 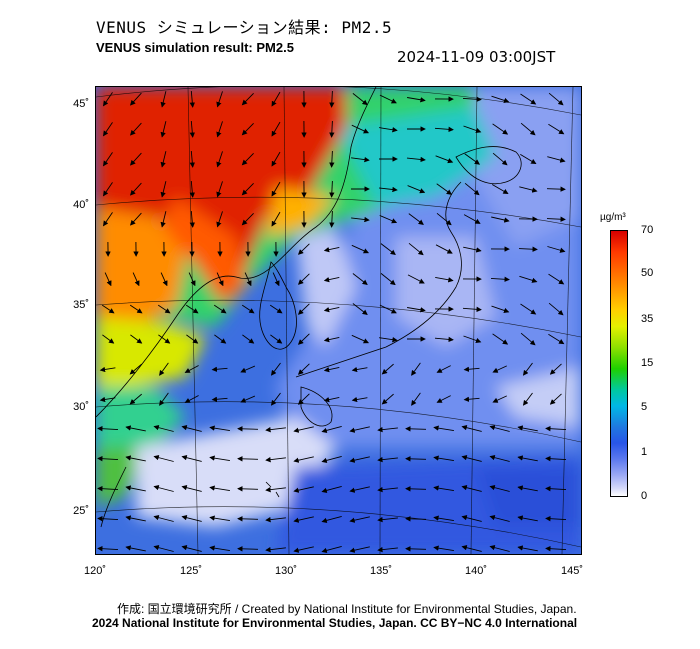 What do you see at coordinates (191, 571) in the screenshot?
I see `lon-label-125: 125˚` at bounding box center [191, 571].